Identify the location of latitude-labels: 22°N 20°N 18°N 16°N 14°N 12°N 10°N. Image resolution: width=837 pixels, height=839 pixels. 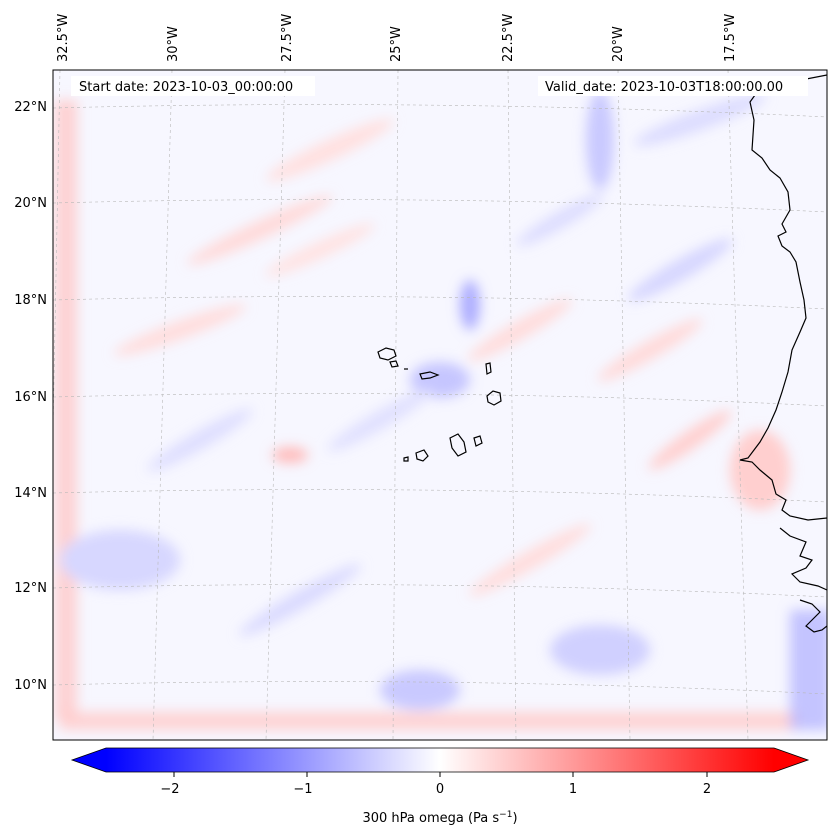
(30, 396).